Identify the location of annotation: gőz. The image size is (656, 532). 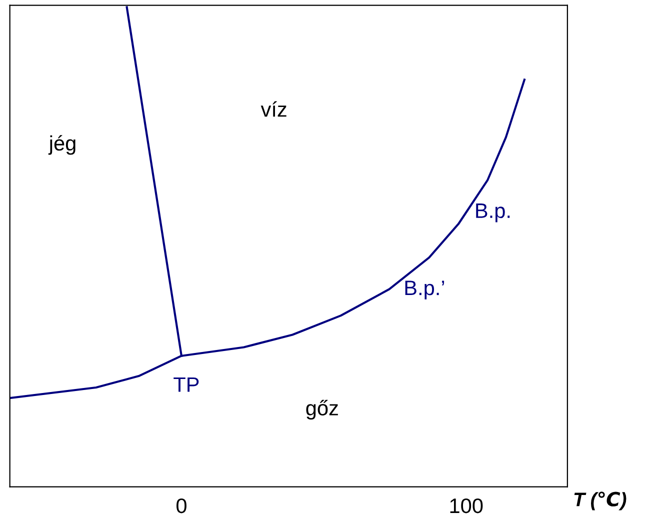
(322, 410).